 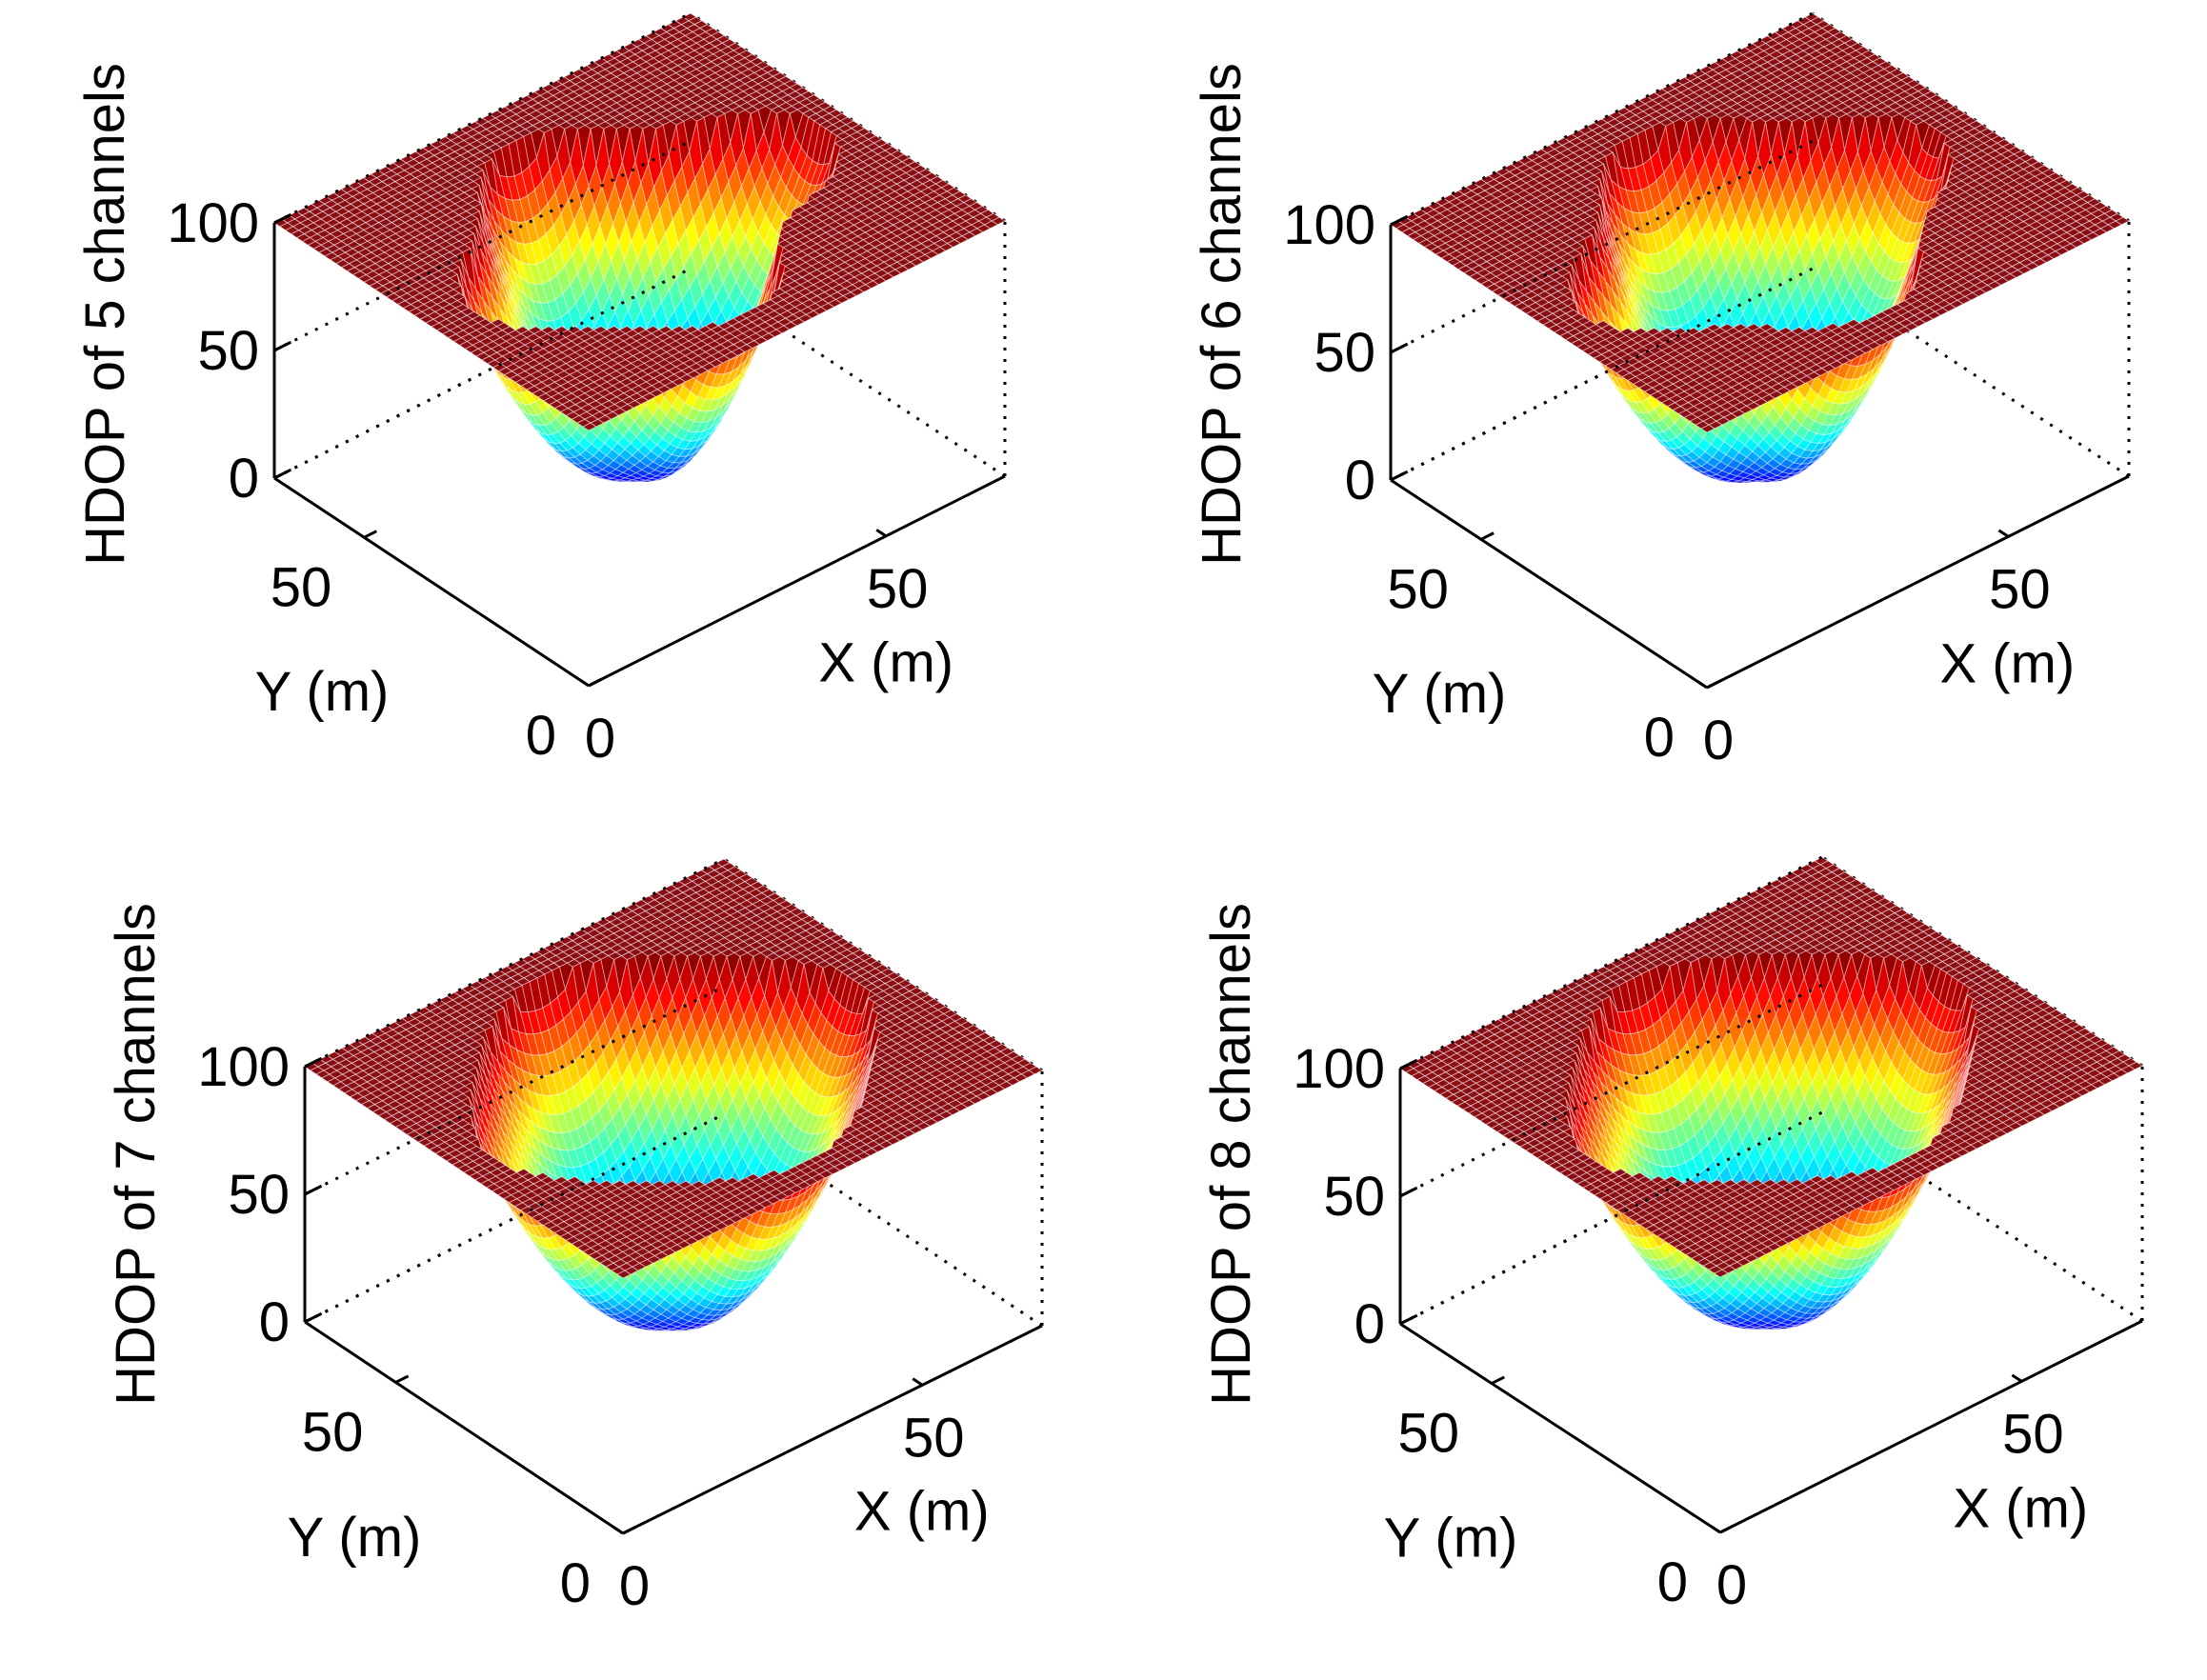 I want to click on x-axis-line, so click(x=797, y=581).